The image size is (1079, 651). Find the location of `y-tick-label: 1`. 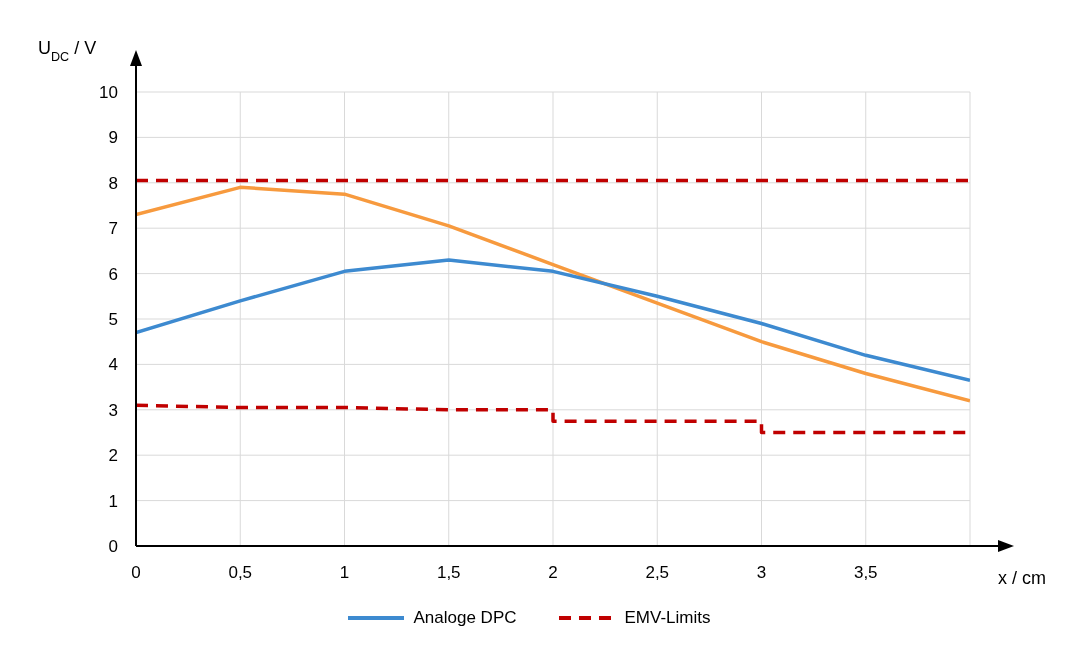

y-tick-label: 1 is located at coordinates (113, 501).